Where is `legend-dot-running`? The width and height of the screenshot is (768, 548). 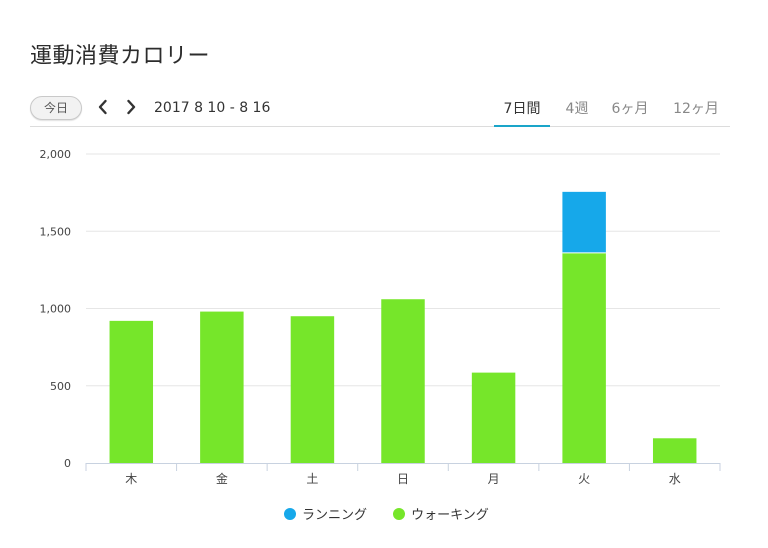 legend-dot-running is located at coordinates (290, 514).